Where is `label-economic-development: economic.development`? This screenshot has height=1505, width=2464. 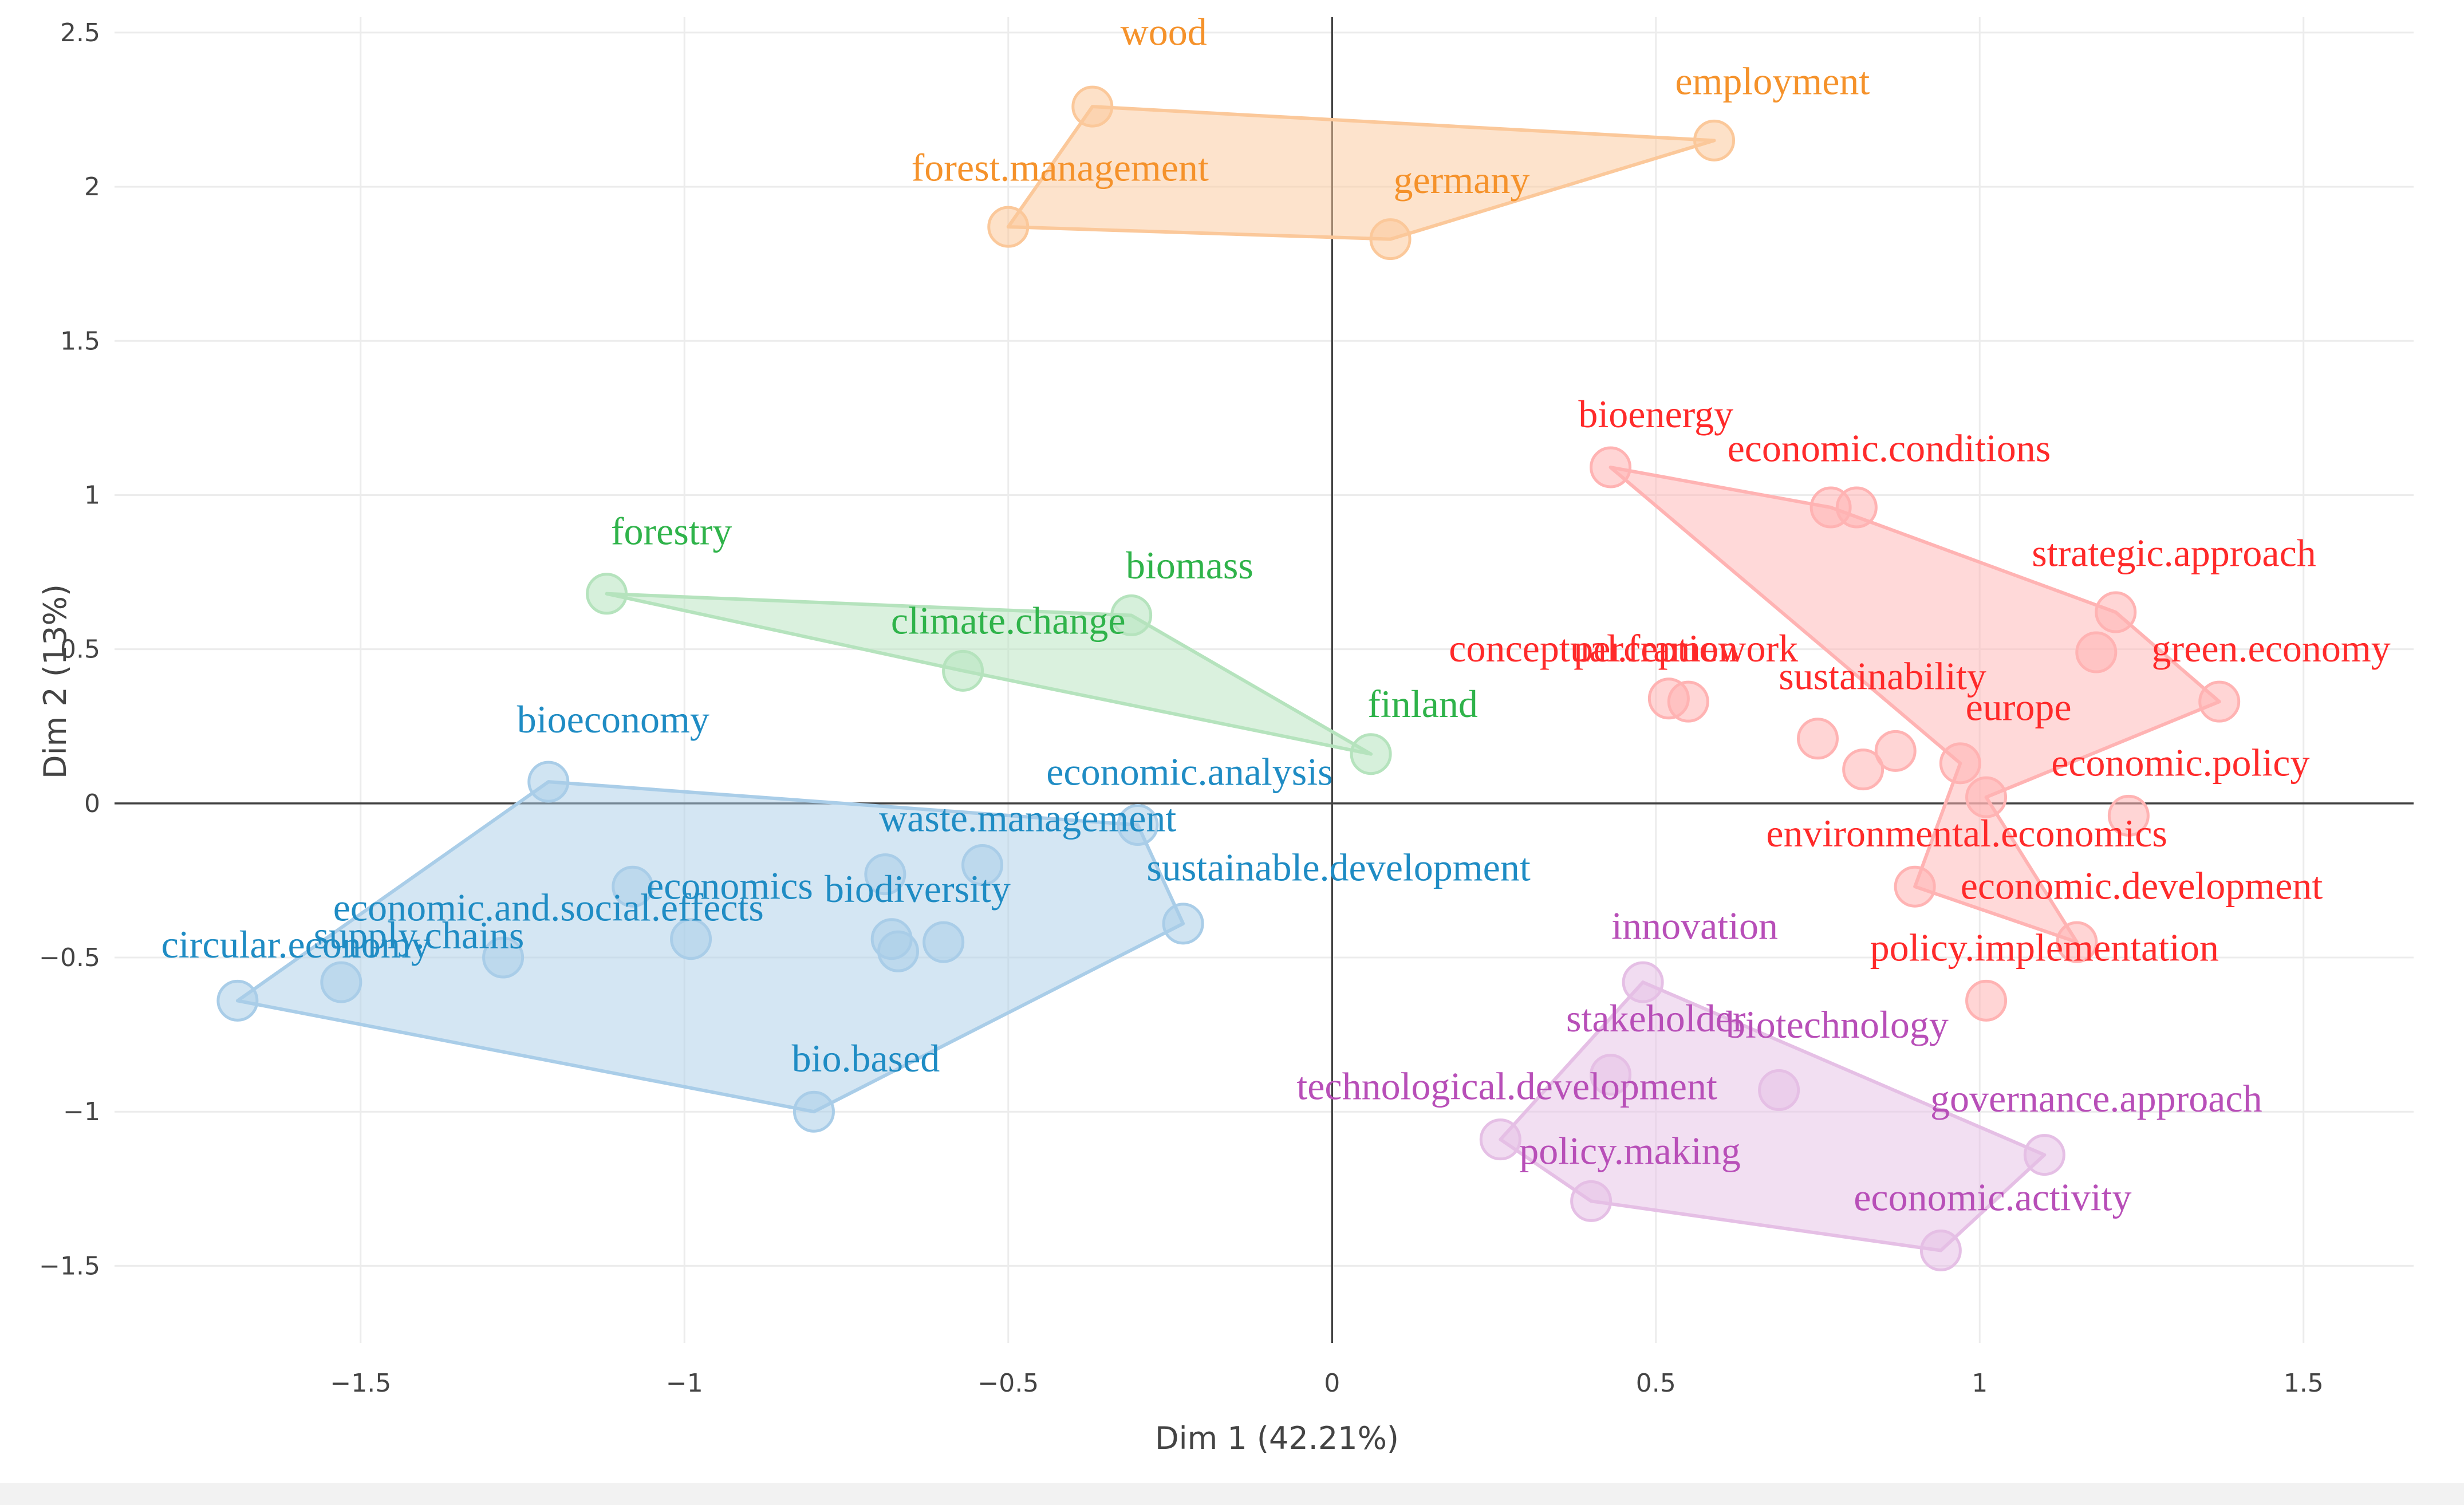 label-economic-development: economic.development is located at coordinates (2142, 886).